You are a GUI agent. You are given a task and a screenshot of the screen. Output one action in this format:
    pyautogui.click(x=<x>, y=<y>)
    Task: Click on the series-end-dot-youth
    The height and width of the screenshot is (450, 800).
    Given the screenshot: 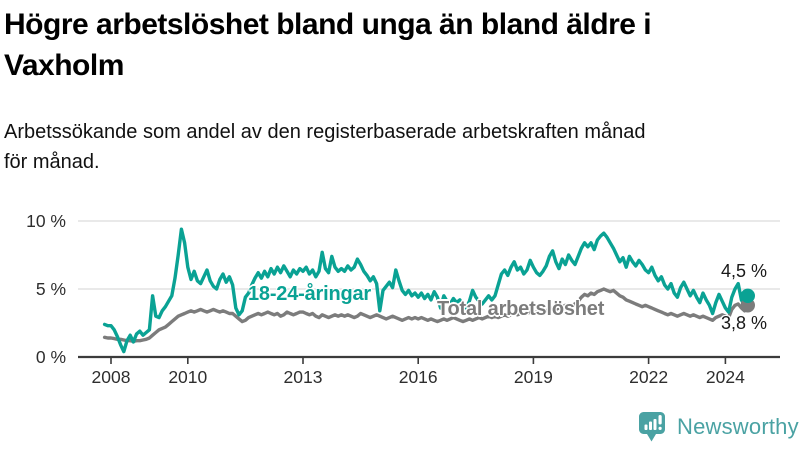 What is the action you would take?
    pyautogui.click(x=747, y=295)
    